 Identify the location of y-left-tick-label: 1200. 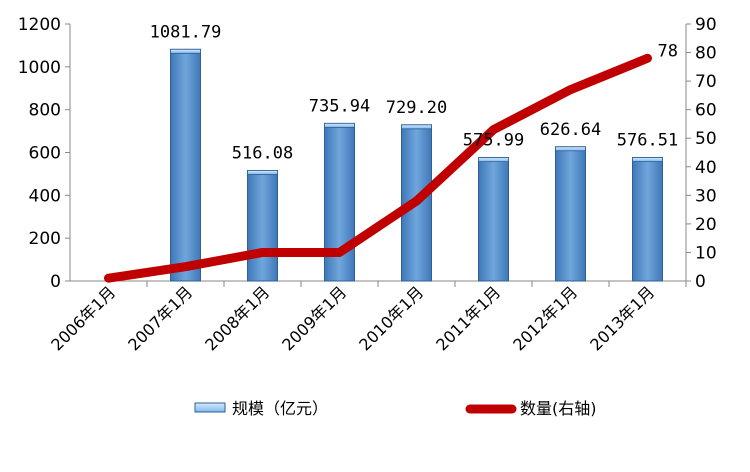
(39, 25).